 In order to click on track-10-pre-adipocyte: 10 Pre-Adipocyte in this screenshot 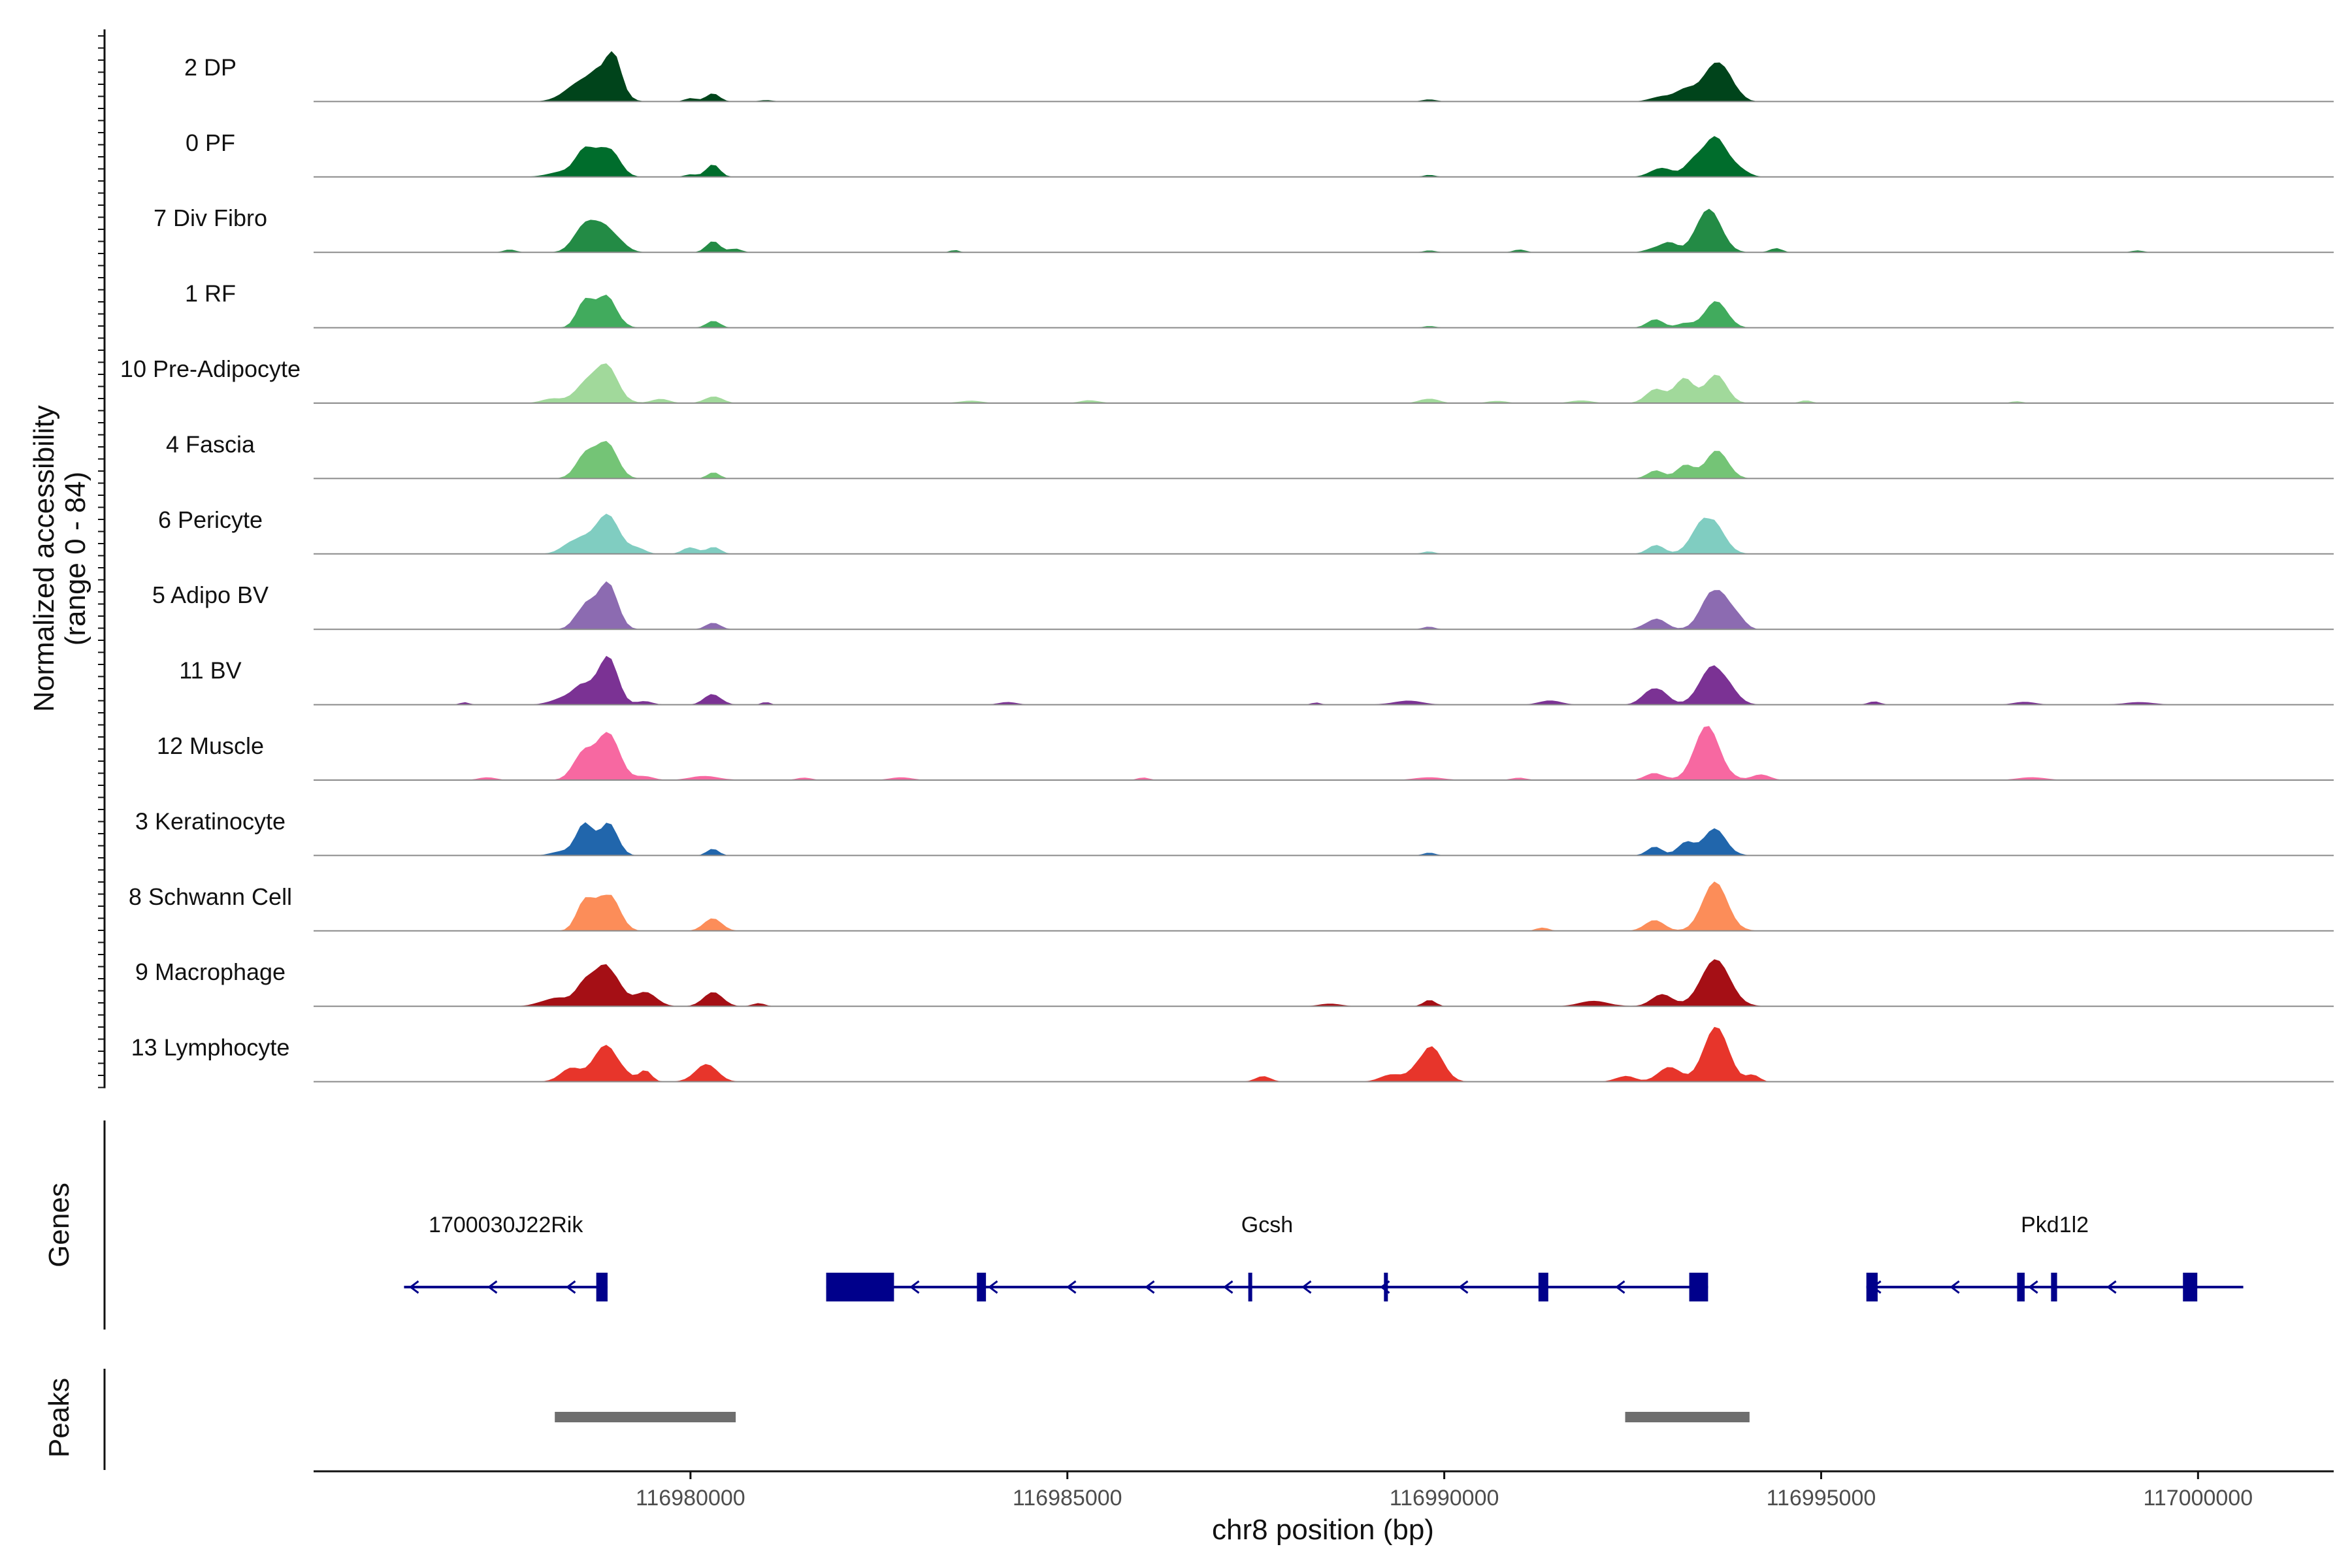, I will do `click(1227, 379)`.